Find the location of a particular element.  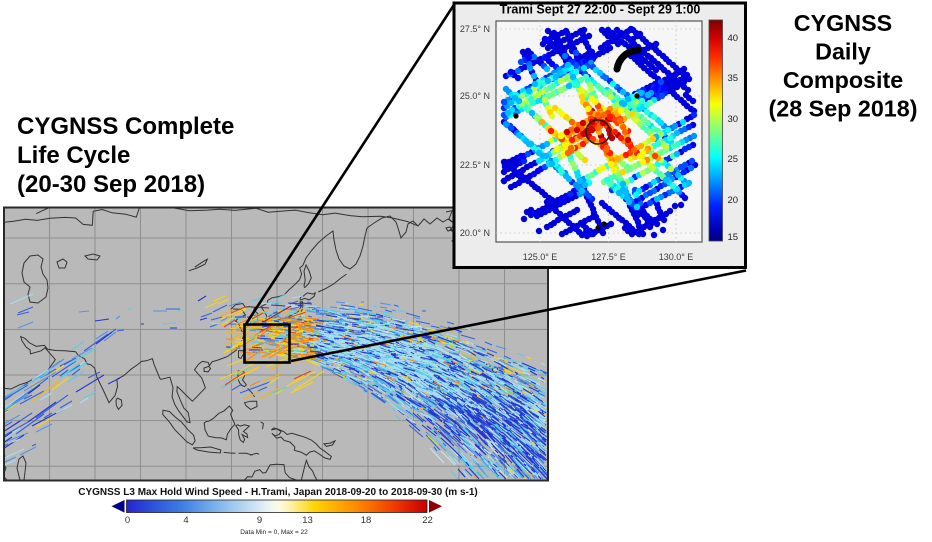

svg-text: 22 is located at coordinates (427, 520).